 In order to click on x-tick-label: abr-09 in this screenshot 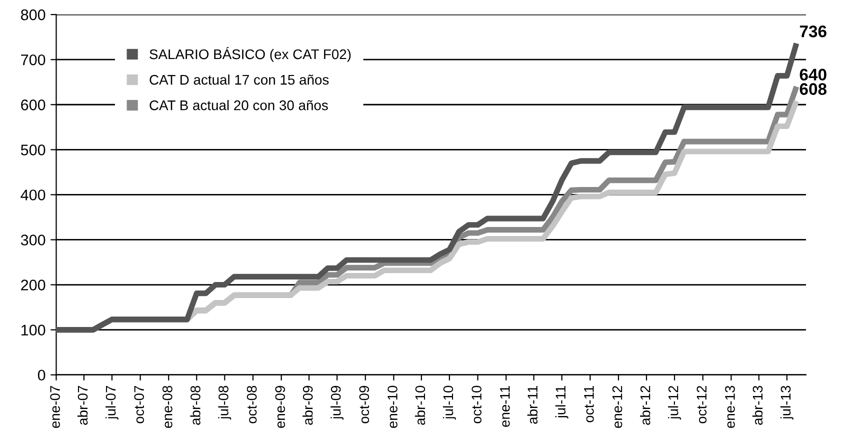, I will do `click(307, 405)`.